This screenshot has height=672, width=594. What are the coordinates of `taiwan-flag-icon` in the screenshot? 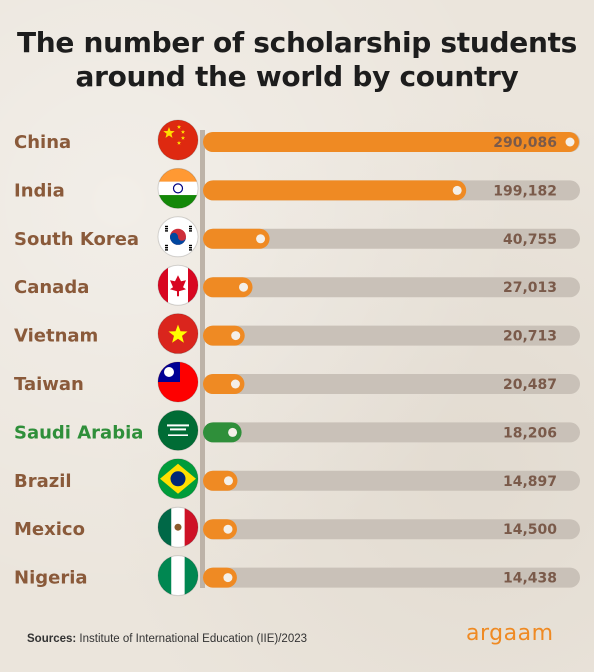 It's located at (178, 382).